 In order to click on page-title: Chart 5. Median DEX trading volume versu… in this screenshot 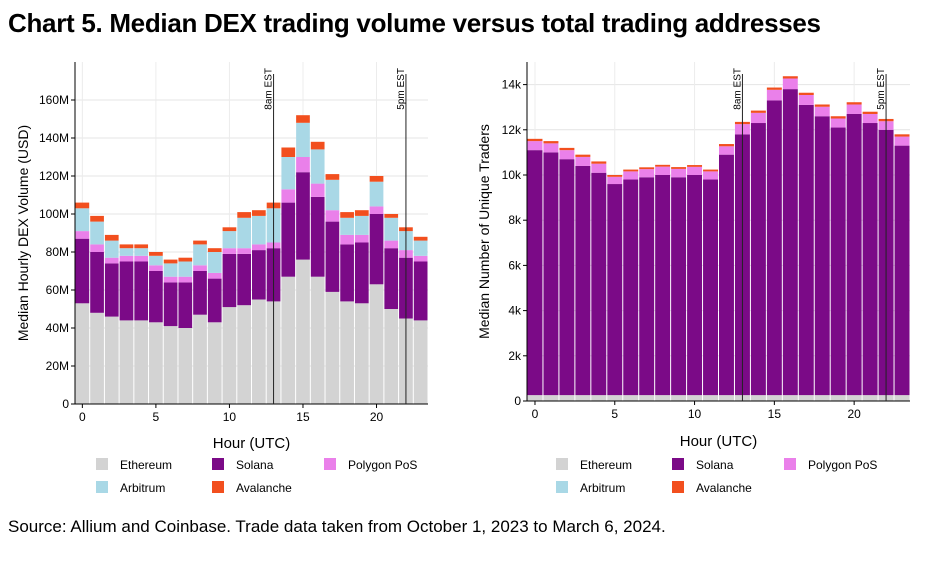, I will do `click(414, 23)`.